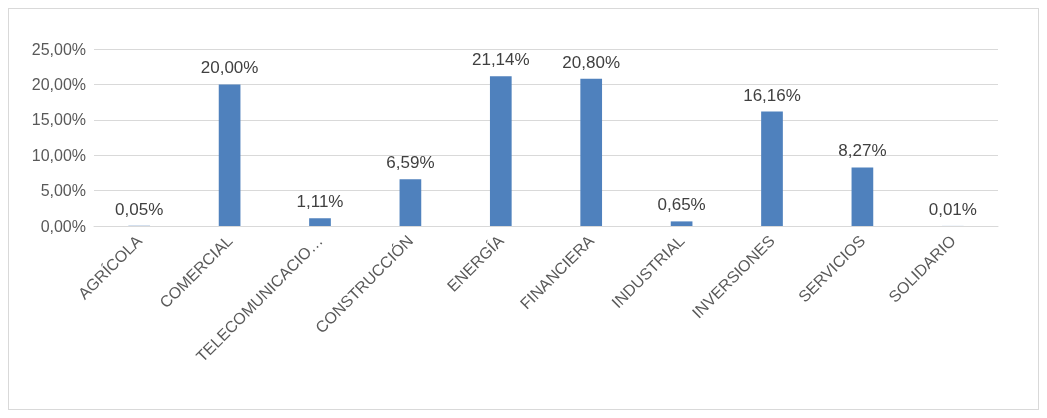  Describe the element at coordinates (58, 120) in the screenshot. I see `y-tick-label: 15,00%` at that location.